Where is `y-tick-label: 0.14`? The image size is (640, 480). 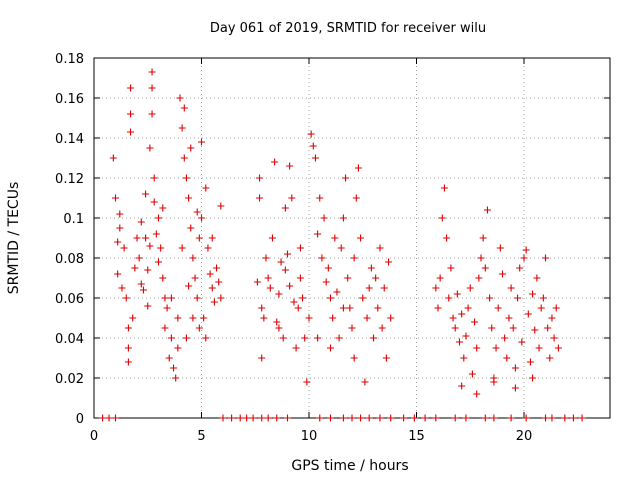
y-tick-label: 0.14 is located at coordinates (69, 139).